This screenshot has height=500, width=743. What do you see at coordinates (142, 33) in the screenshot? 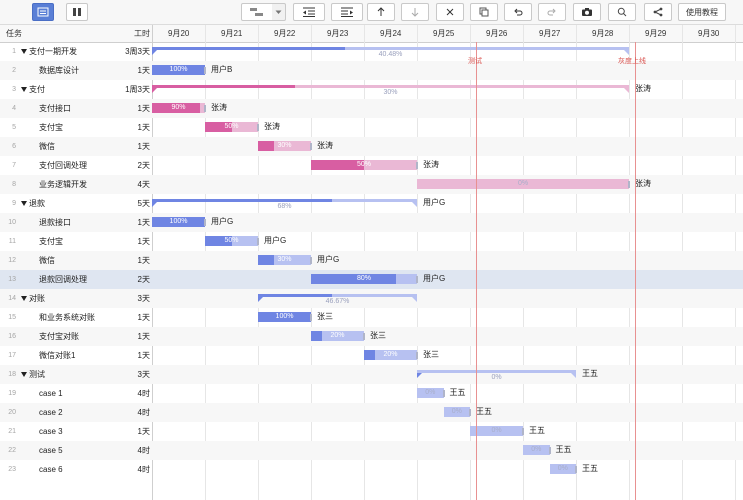
I see `duration-column-header: 工时` at bounding box center [142, 33].